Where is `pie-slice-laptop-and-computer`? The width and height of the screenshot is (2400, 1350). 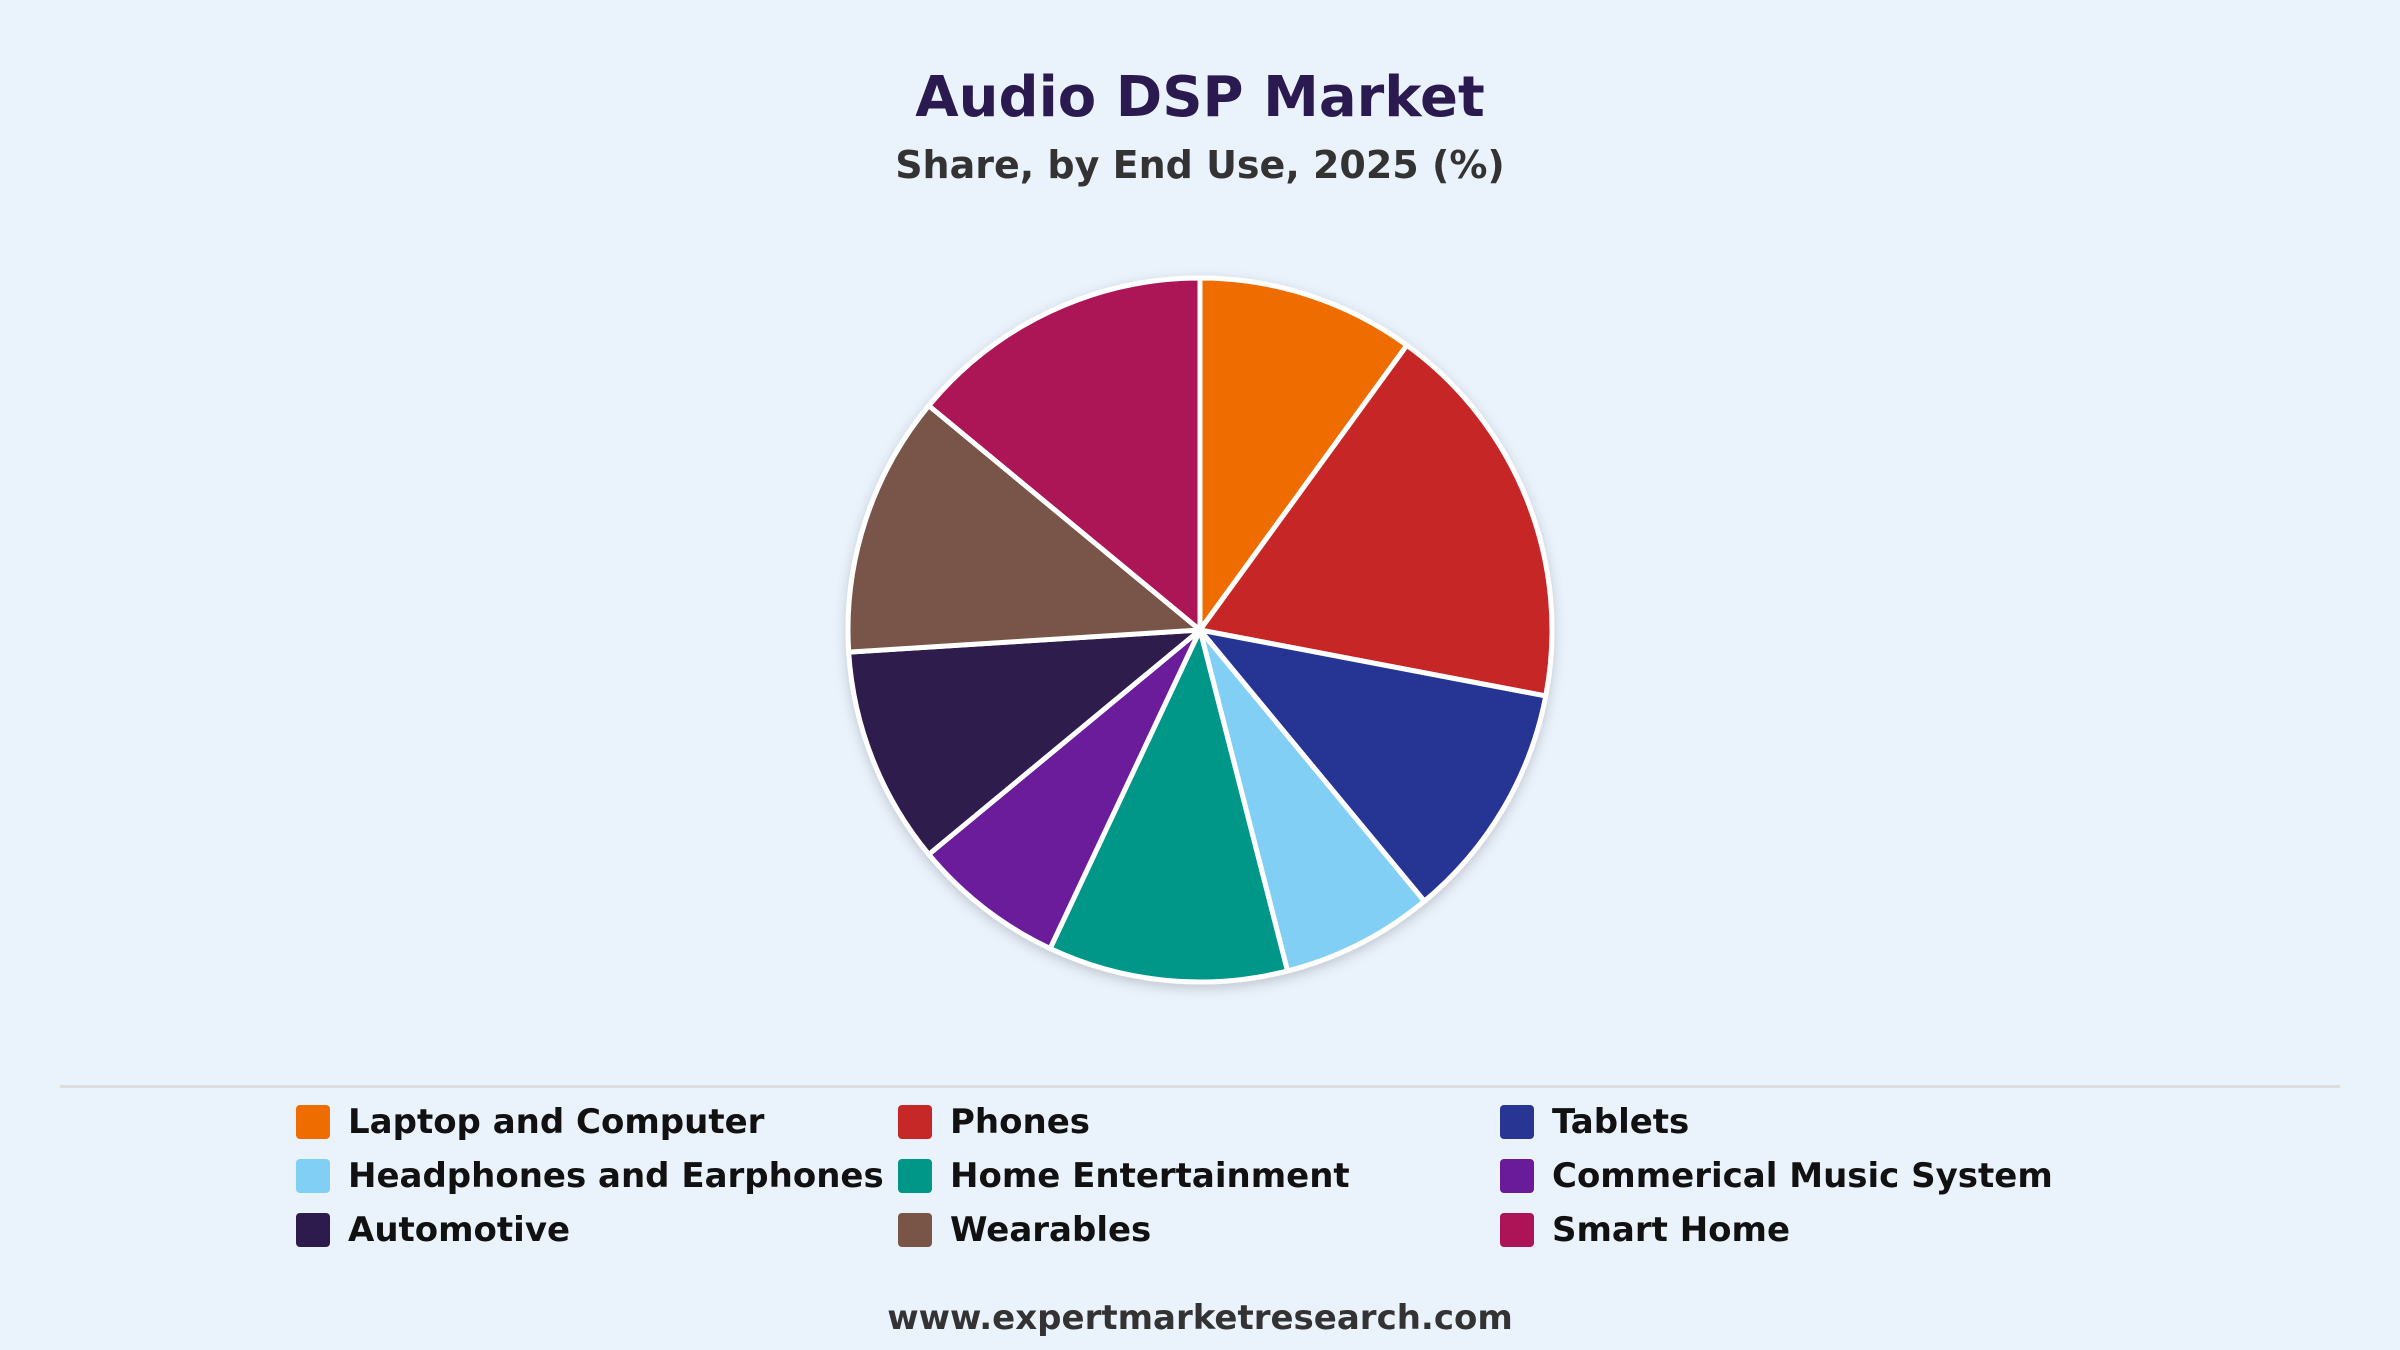
pie-slice-laptop-and-computer is located at coordinates (1303, 454).